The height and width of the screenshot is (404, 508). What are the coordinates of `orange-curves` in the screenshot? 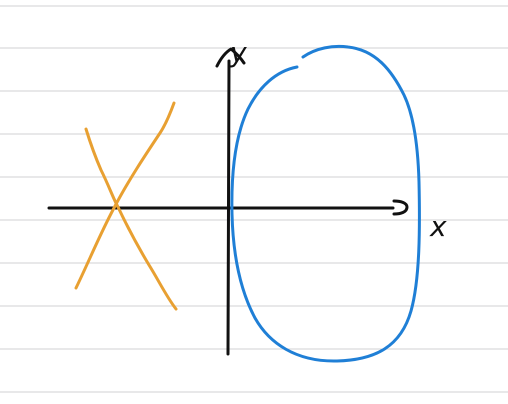 It's located at (126, 206).